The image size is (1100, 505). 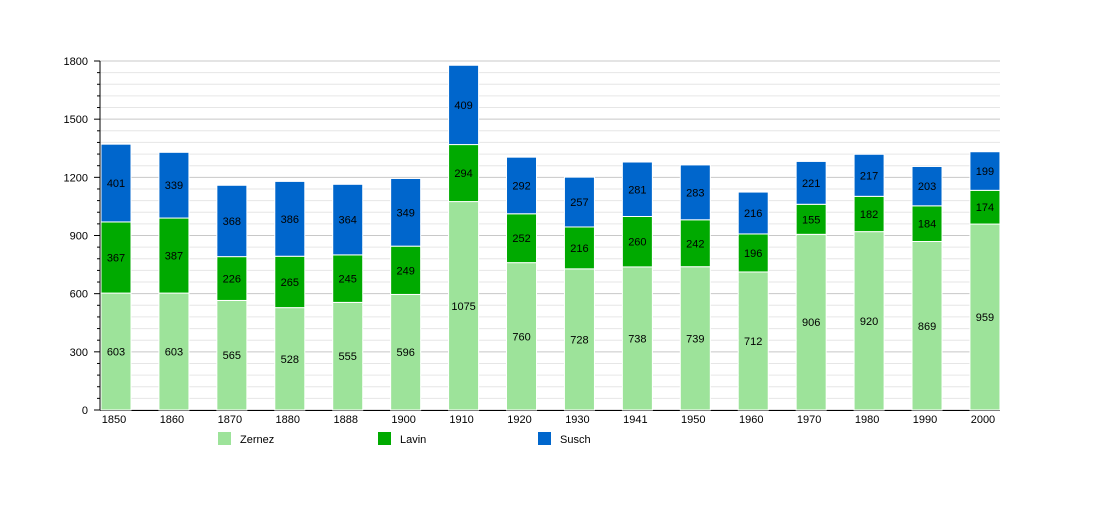 What do you see at coordinates (79, 237) in the screenshot?
I see `y-tick-label: 900` at bounding box center [79, 237].